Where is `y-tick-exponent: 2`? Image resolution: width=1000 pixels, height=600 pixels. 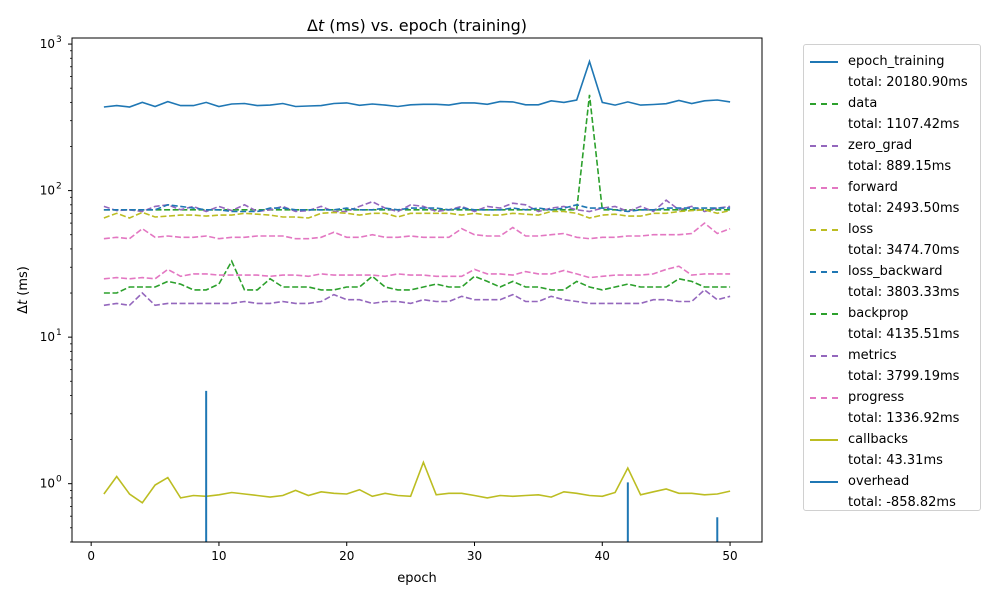 y-tick-exponent: 2 is located at coordinates (59, 187).